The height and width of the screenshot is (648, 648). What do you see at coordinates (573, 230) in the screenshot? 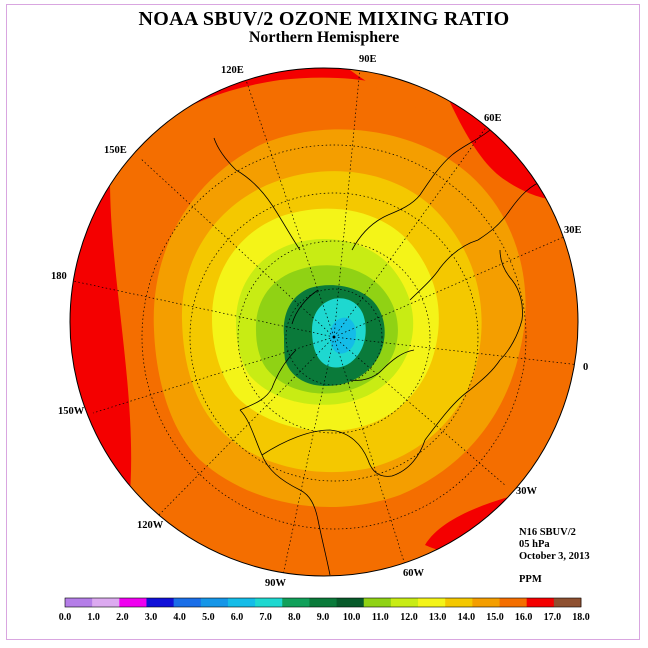
I see `lon-label-30e: 30E` at bounding box center [573, 230].